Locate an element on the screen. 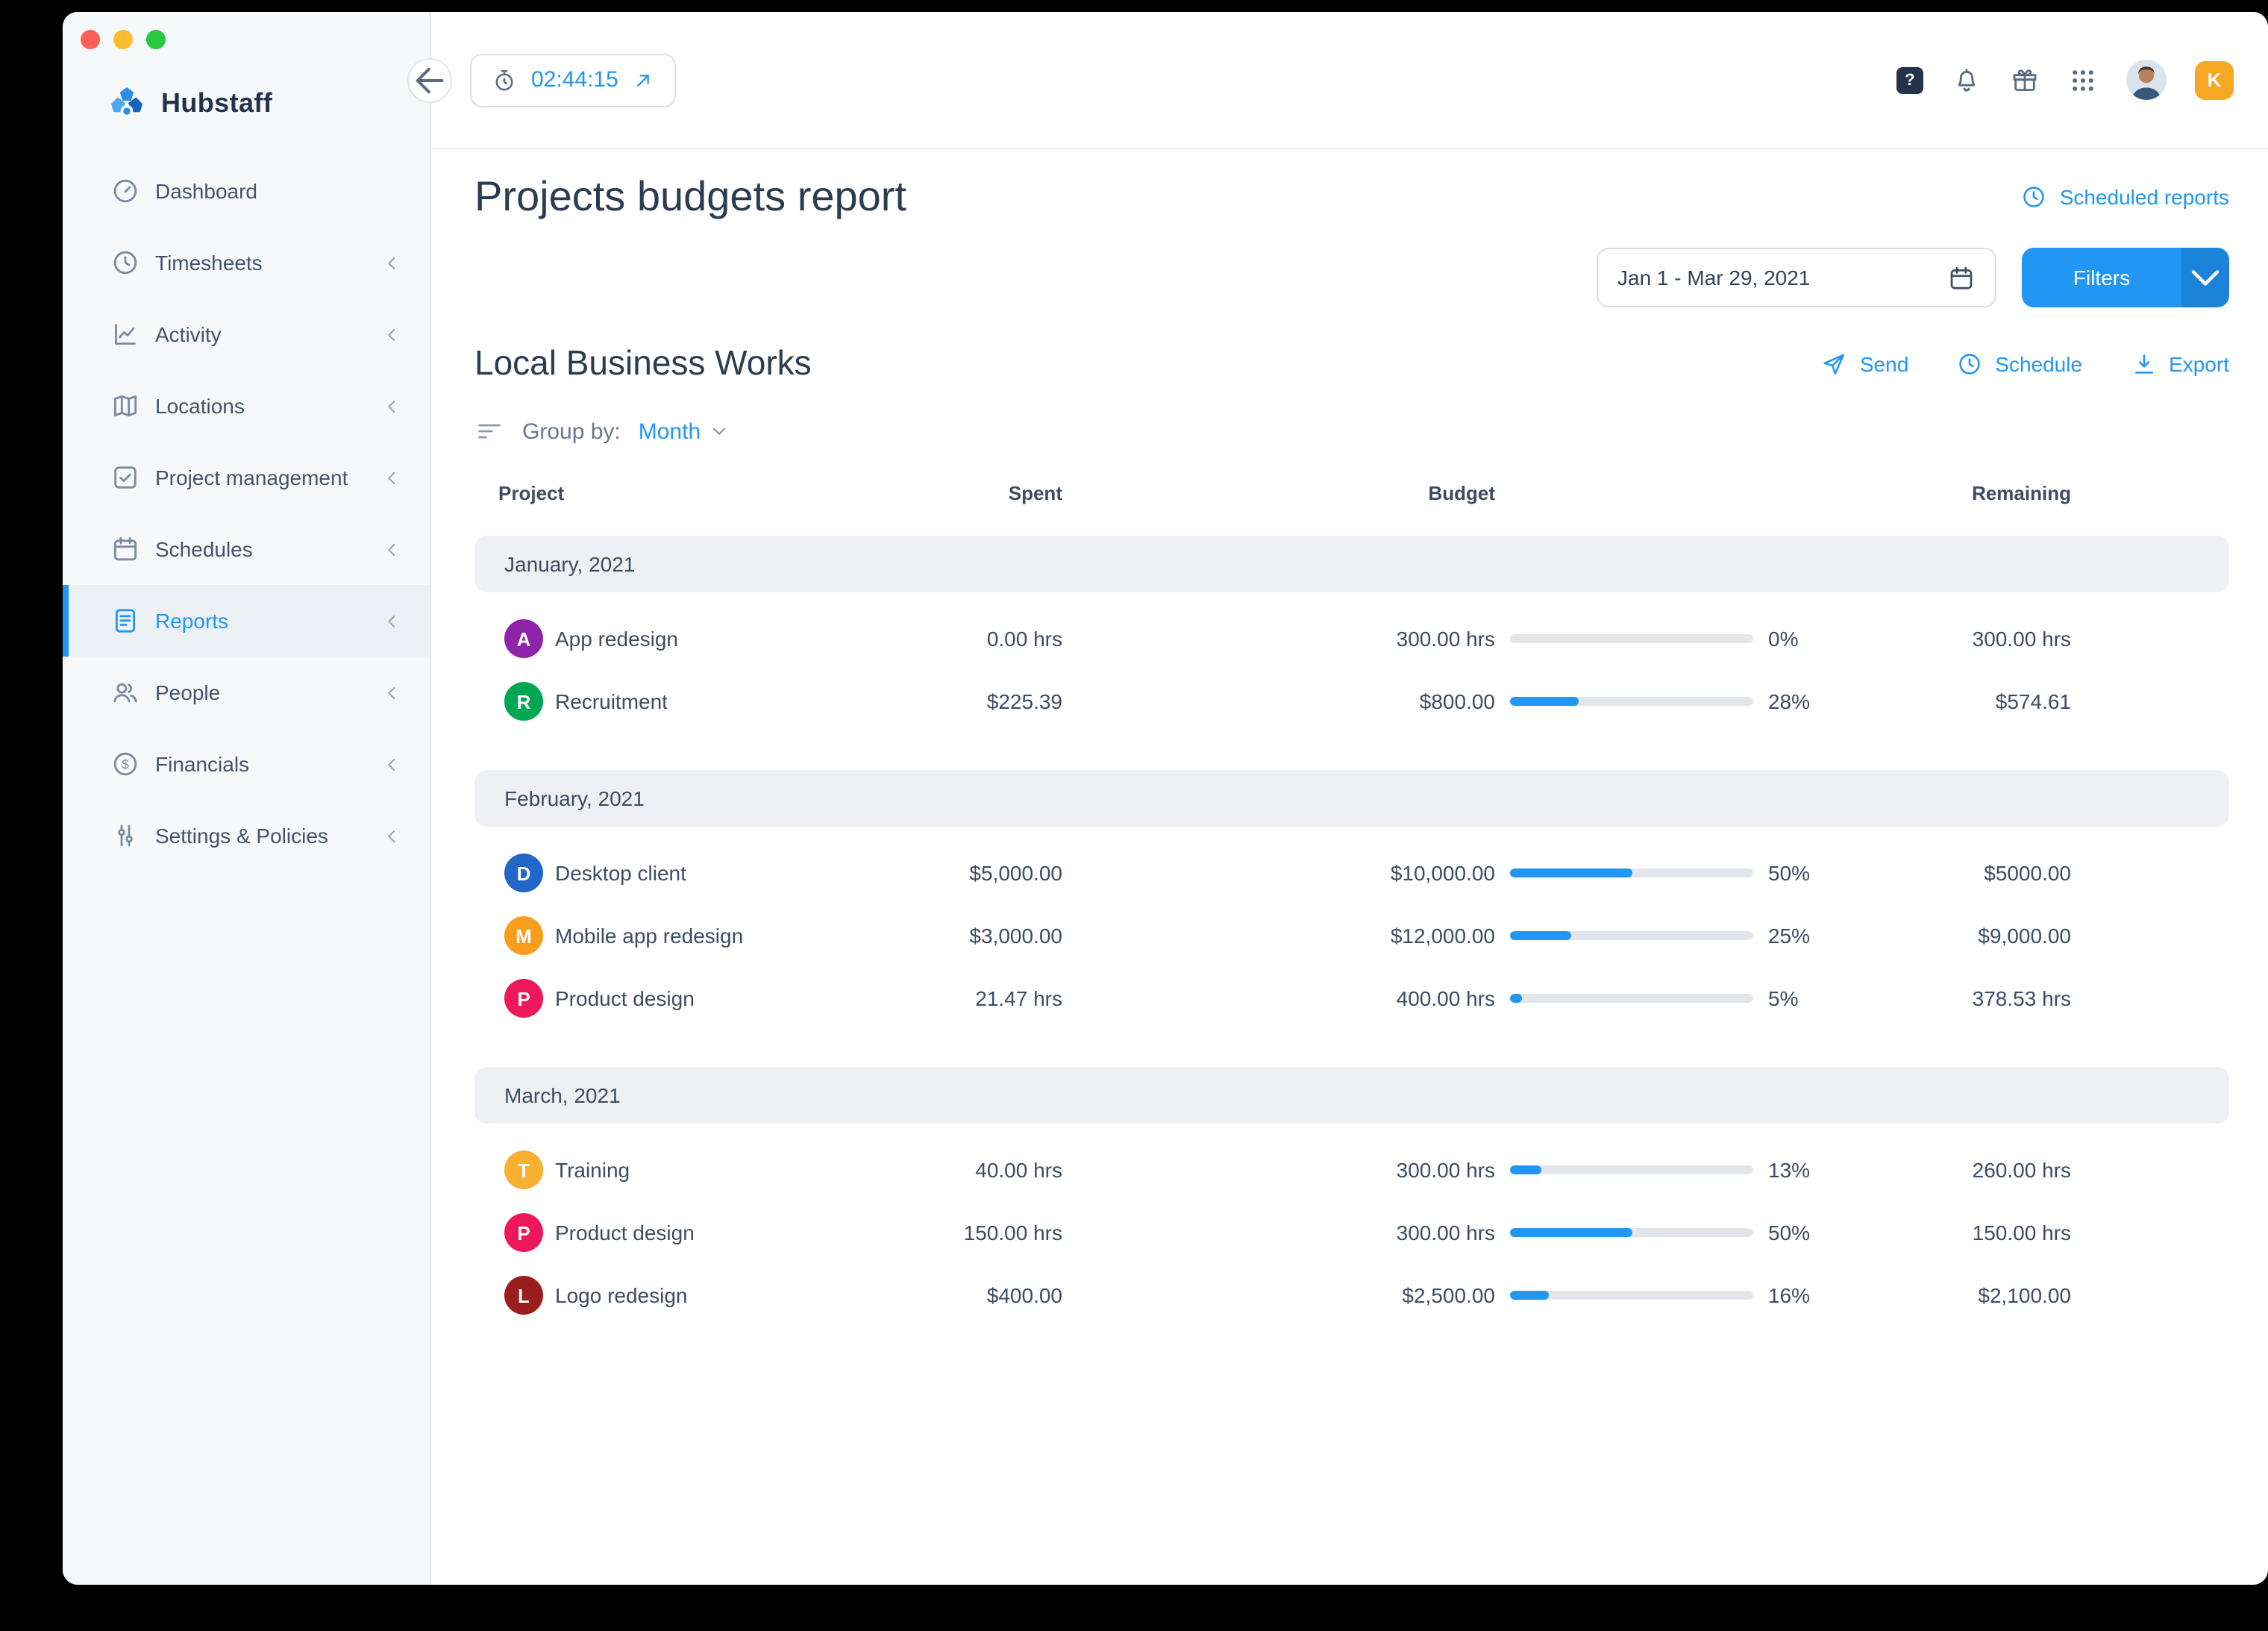 The width and height of the screenshot is (2268, 1631). sidebar-item-label: Dashboard is located at coordinates (206, 191).